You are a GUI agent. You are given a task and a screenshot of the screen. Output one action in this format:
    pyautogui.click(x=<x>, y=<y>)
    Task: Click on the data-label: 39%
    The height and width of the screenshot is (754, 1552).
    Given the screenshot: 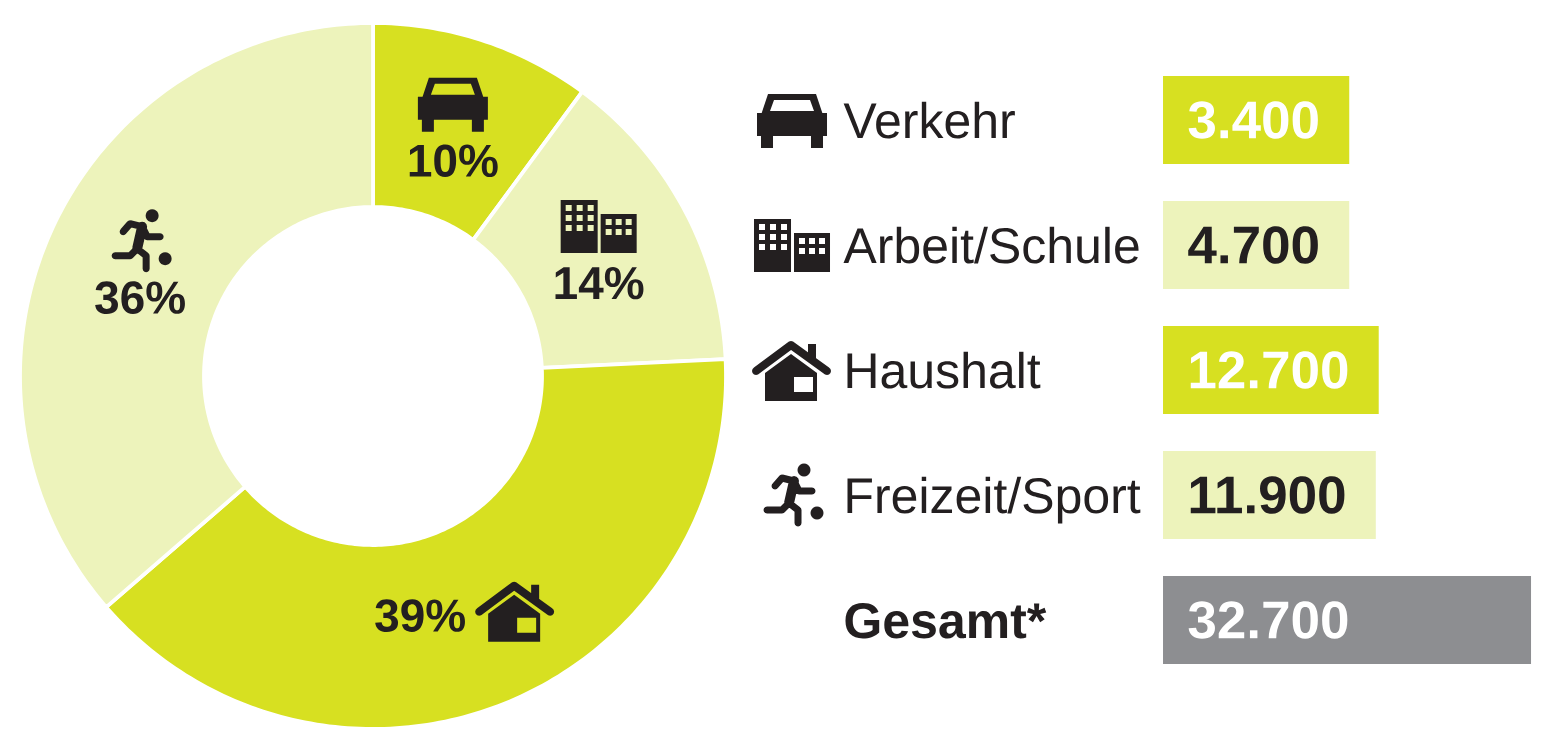 What is the action you would take?
    pyautogui.click(x=420, y=615)
    